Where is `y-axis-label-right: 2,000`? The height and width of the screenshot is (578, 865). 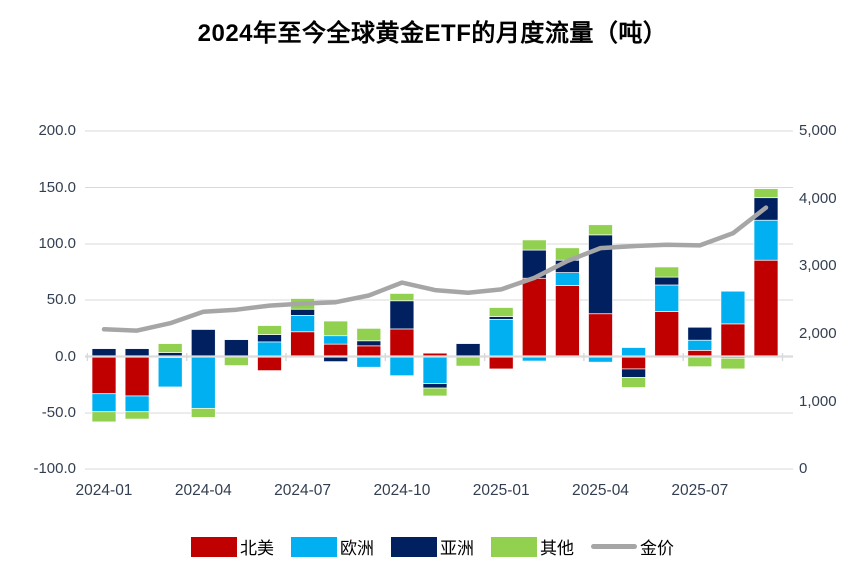 y-axis-label-right: 2,000 is located at coordinates (818, 333).